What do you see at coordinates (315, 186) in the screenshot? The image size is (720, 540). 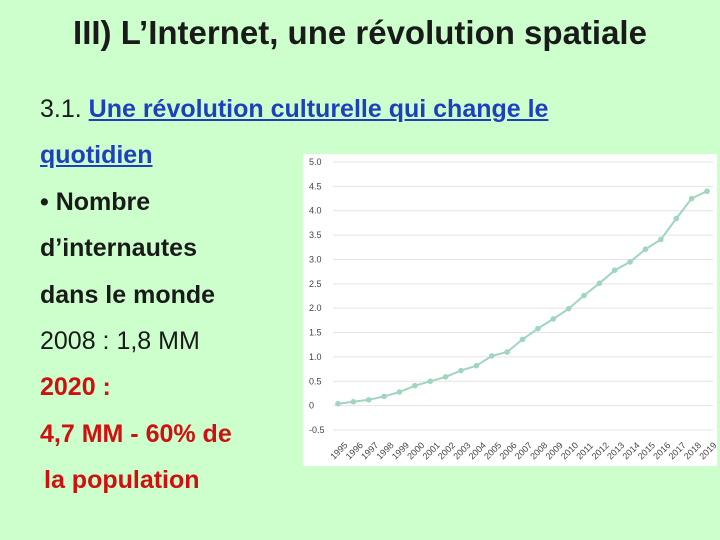 I see `y-tick-label: 4.5` at bounding box center [315, 186].